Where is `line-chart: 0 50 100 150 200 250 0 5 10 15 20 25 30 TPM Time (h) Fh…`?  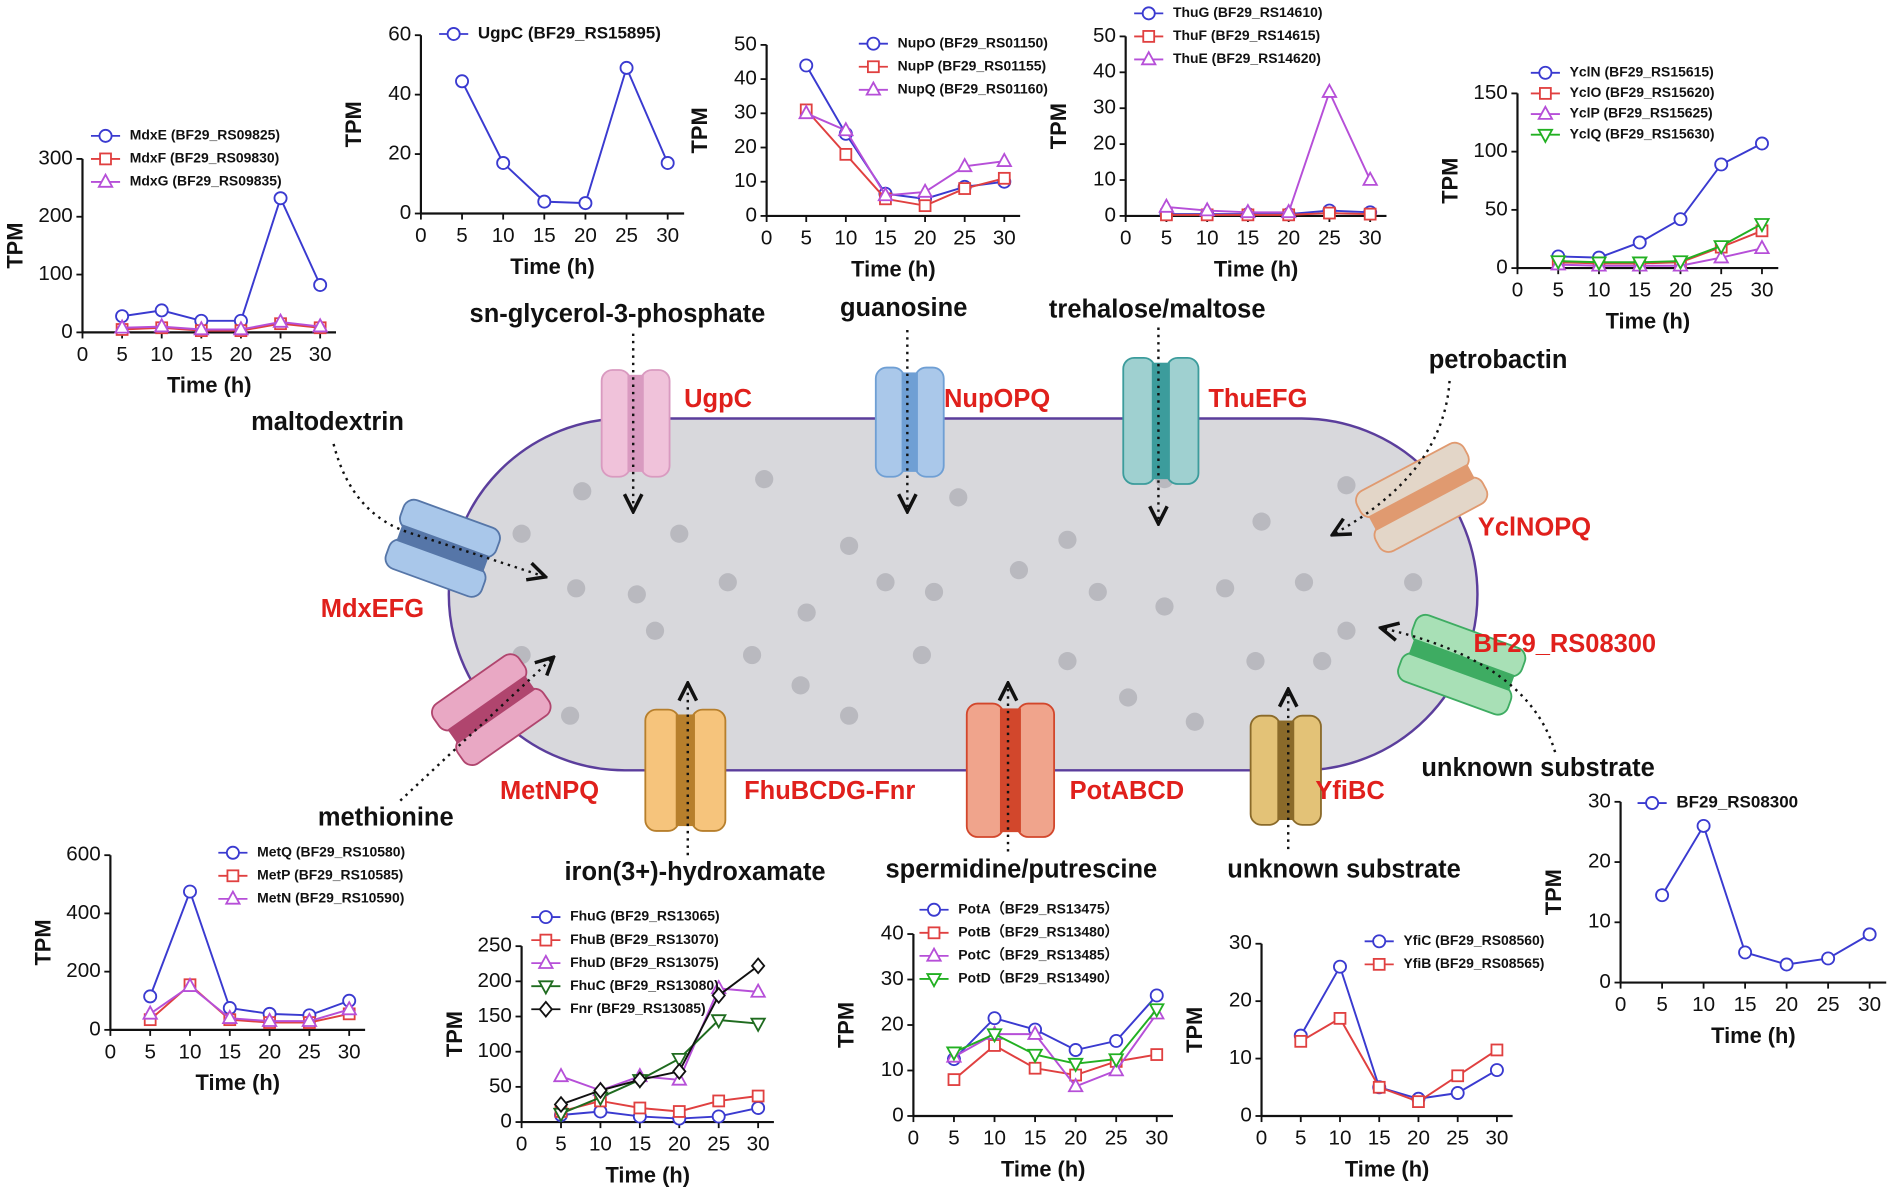
line-chart: 0 50 100 150 200 250 0 5 10 15 20 25 30 TPM Time (h) Fh… is located at coordinates (608, 1047).